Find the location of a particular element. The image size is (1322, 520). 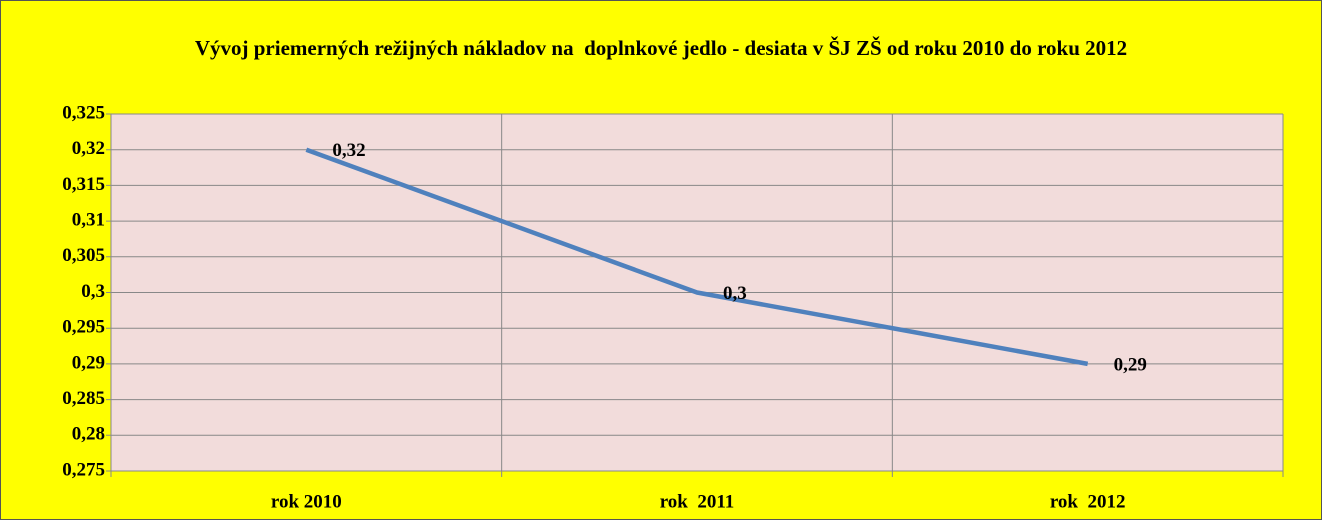

y-tick-label: 0,275 is located at coordinates (83, 469).